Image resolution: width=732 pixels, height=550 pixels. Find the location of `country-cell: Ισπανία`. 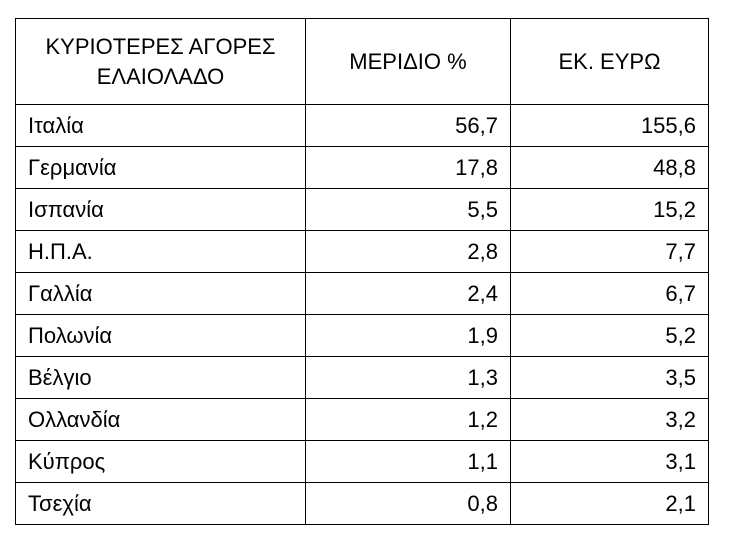

country-cell: Ισπανία is located at coordinates (160, 209).